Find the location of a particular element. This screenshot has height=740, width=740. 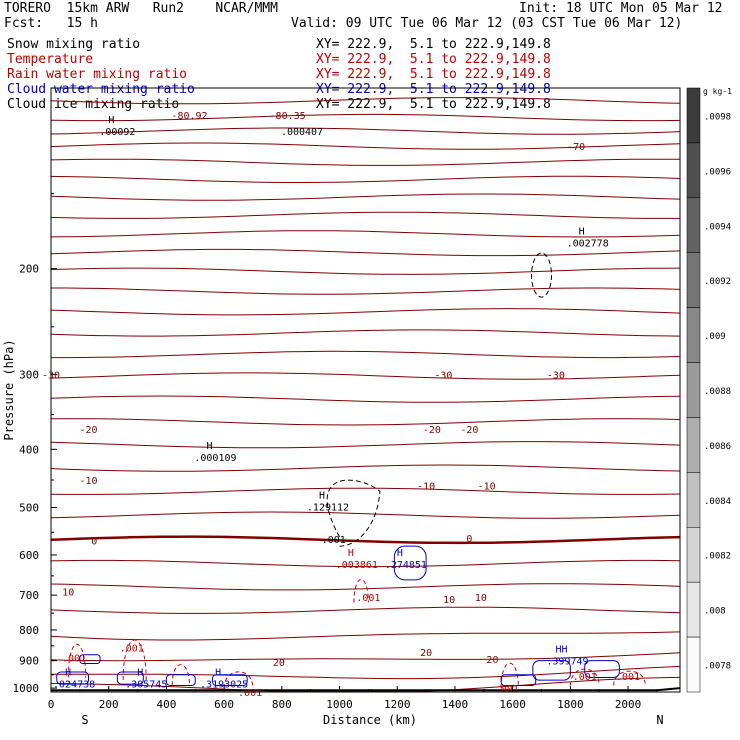

south-label: S is located at coordinates (84, 720).